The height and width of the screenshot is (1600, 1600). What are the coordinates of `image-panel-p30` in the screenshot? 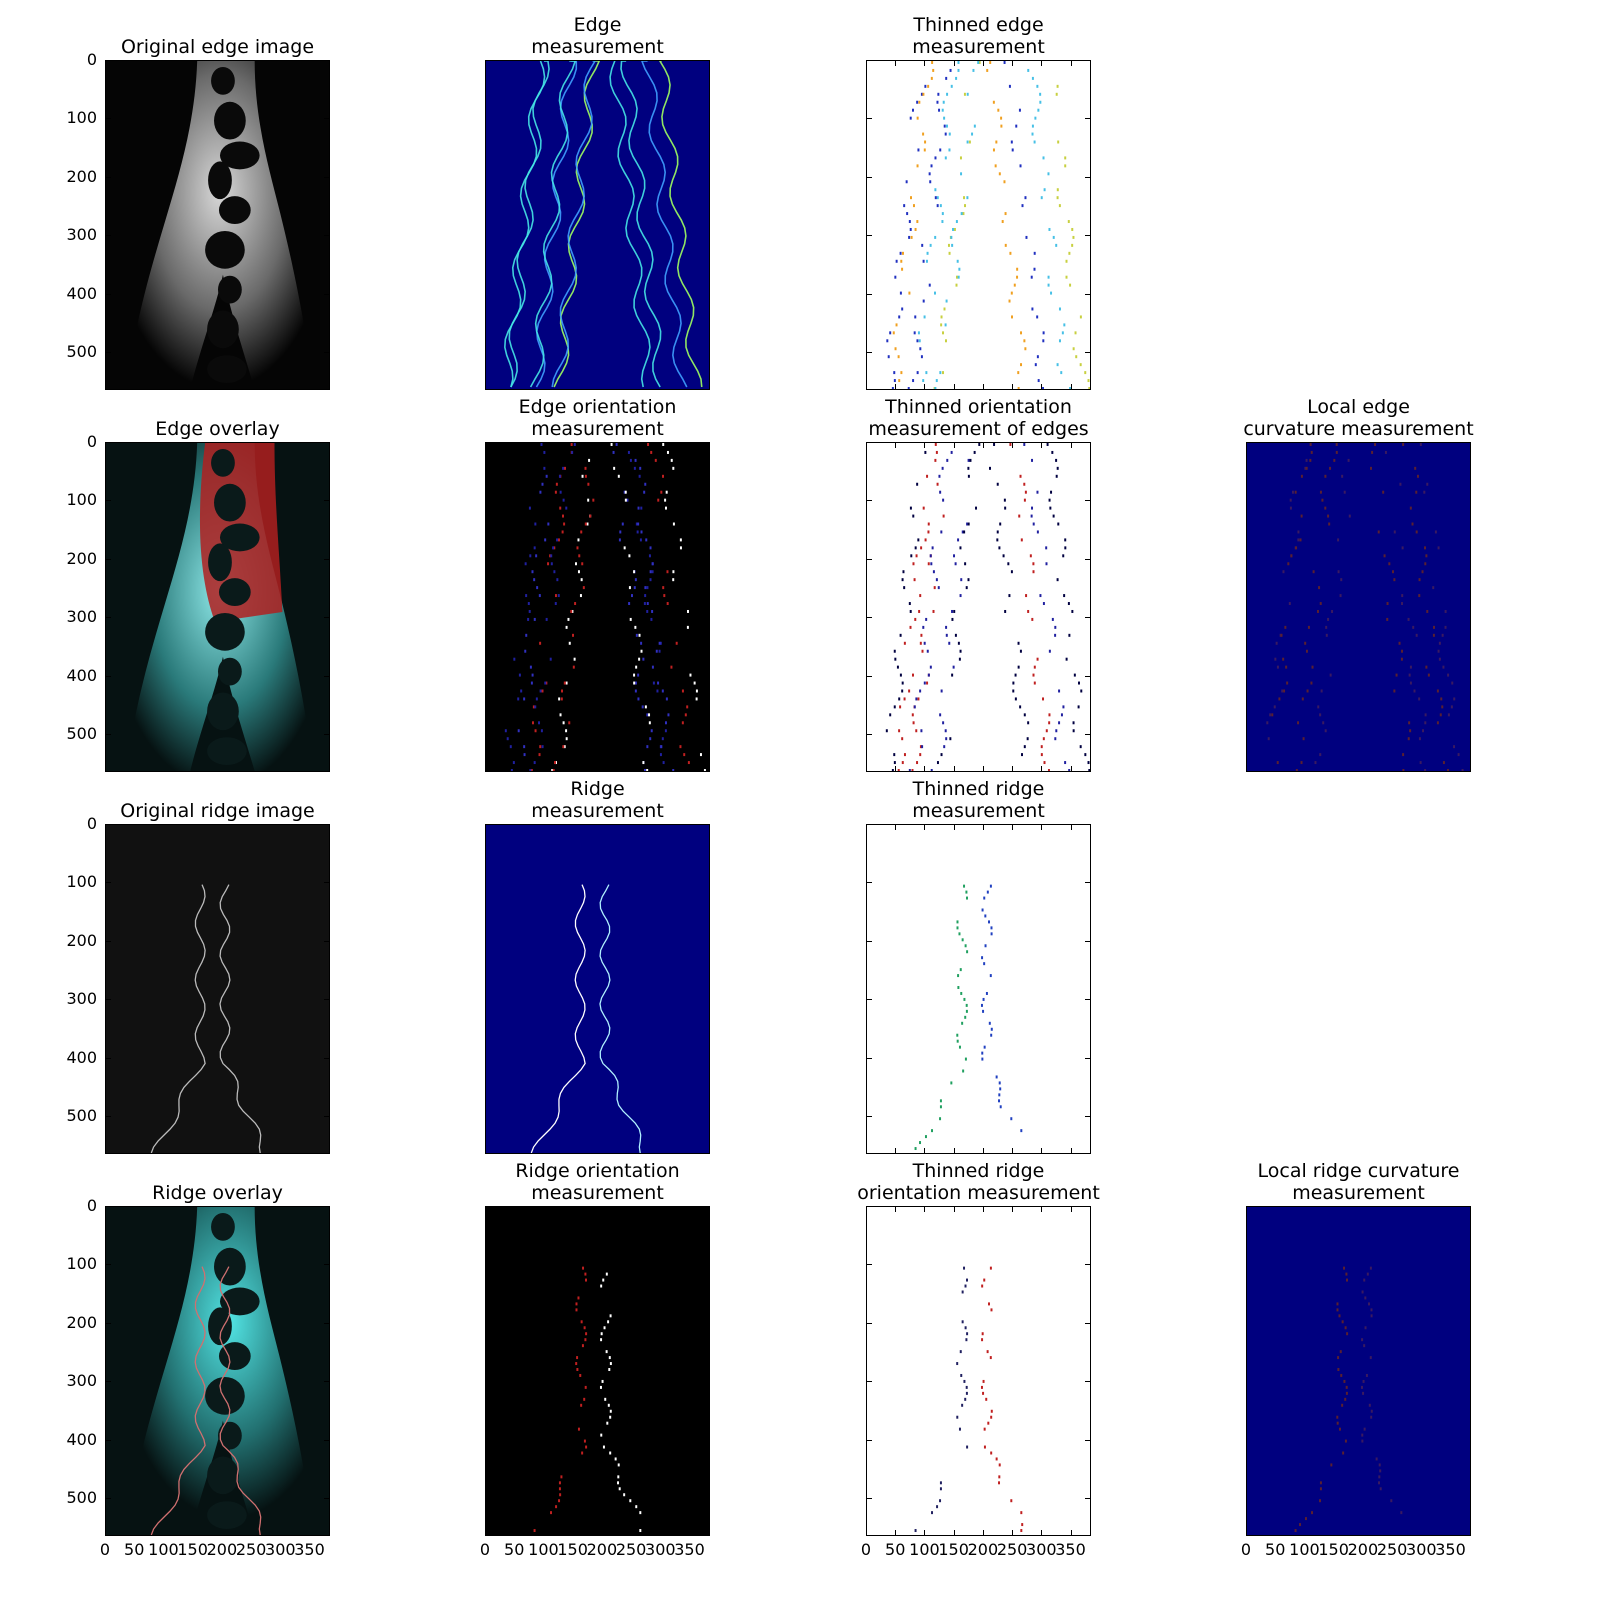 It's located at (217, 1371).